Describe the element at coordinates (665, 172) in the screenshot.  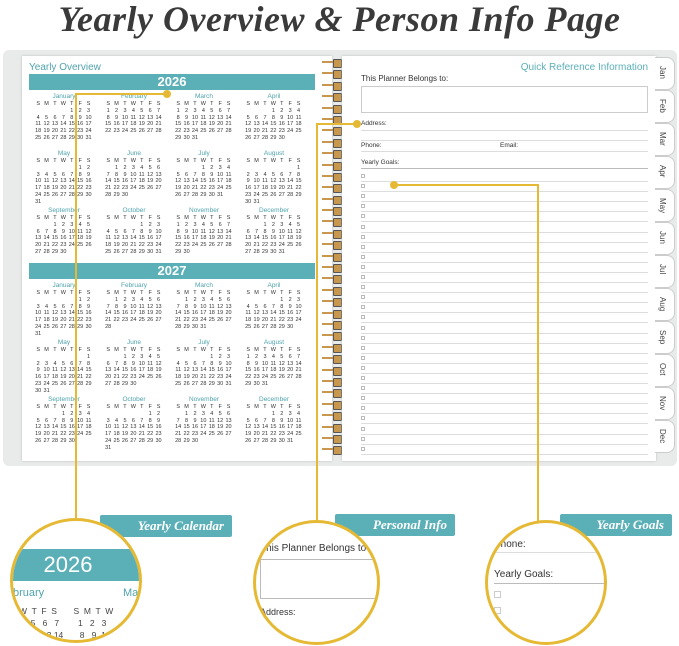
I see `tab-apr: Apr` at that location.